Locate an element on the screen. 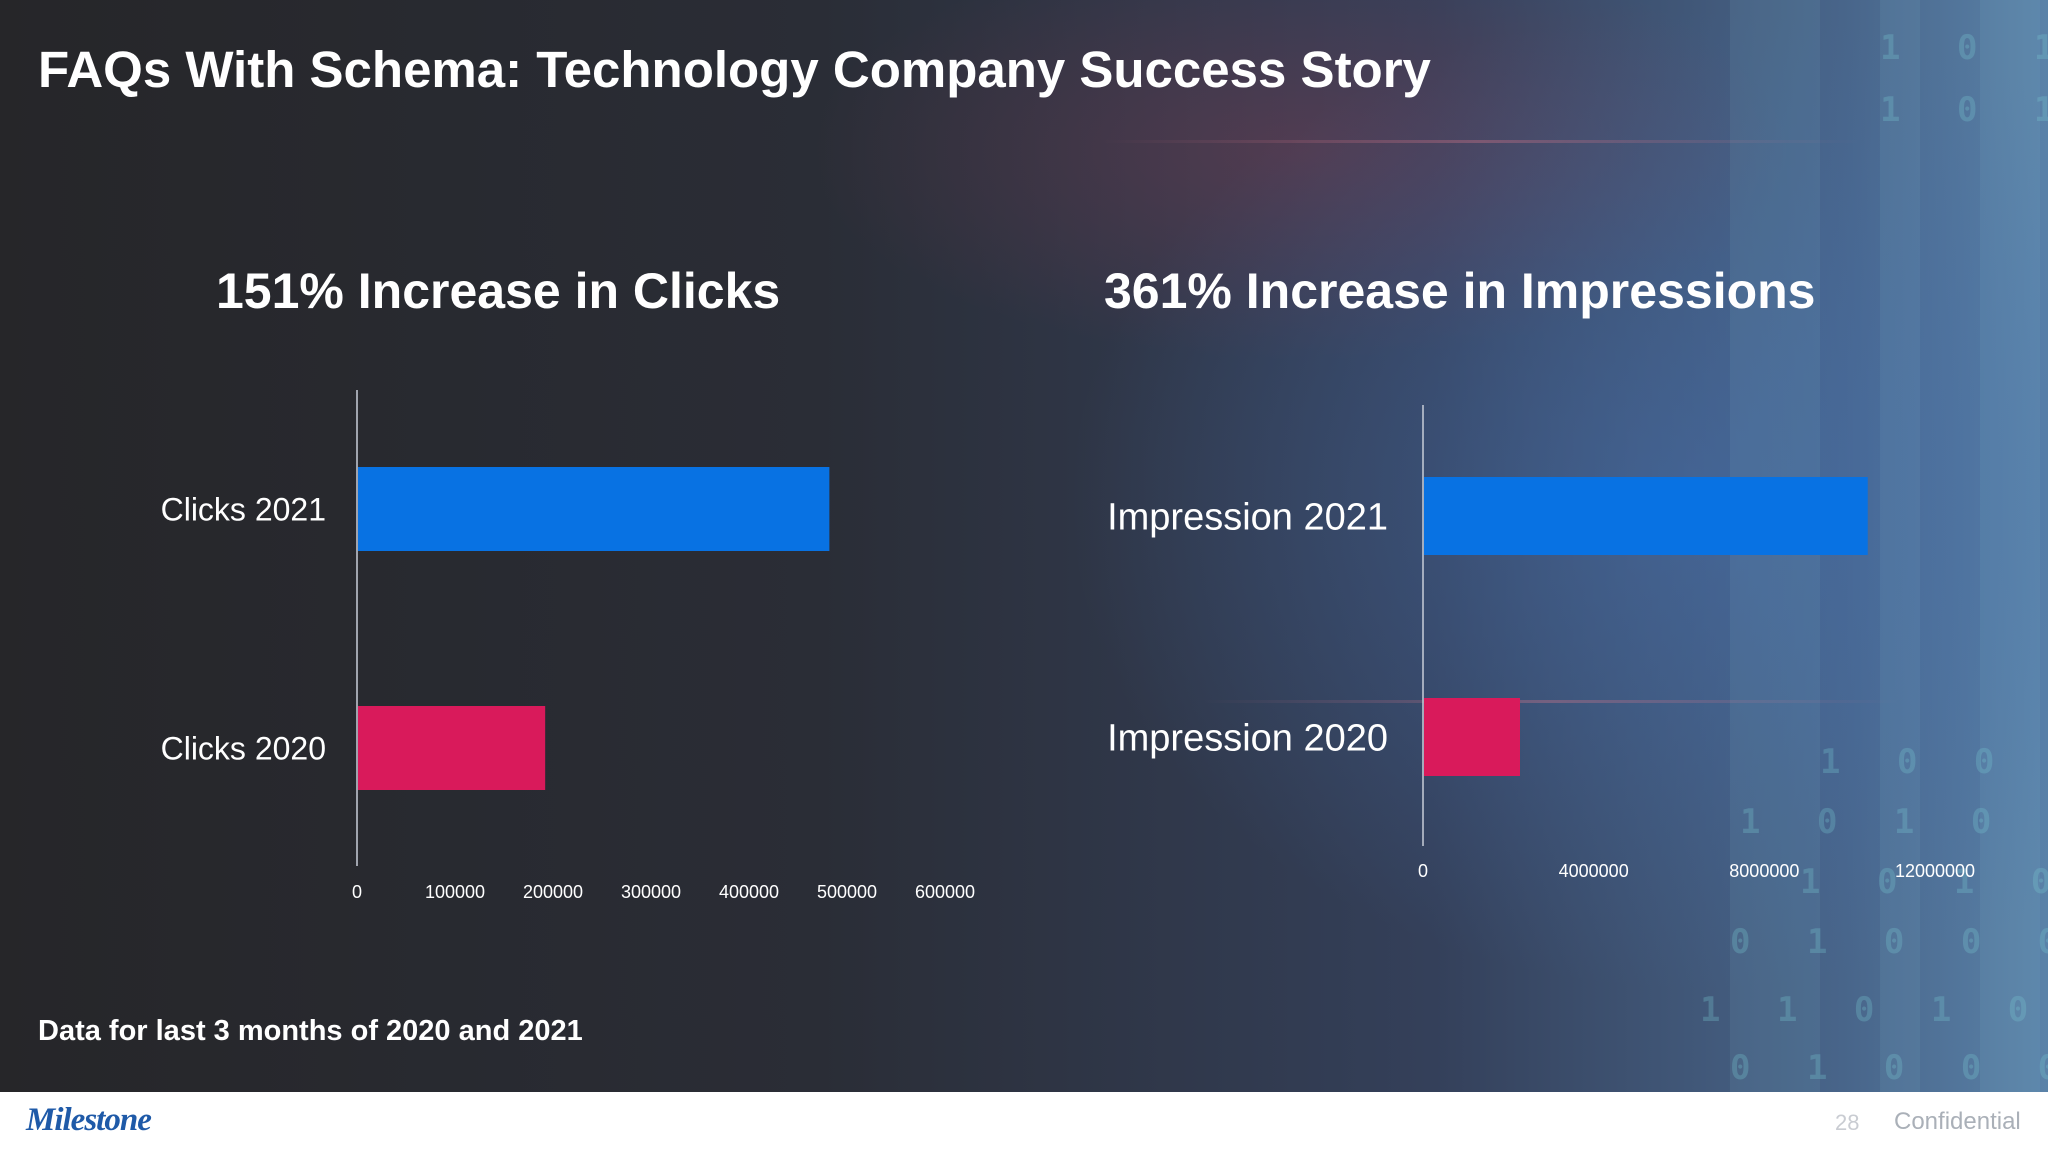 This screenshot has height=1152, width=2048. background-binary-digits: 1 0 1 0 is located at coordinates (1924, 882).